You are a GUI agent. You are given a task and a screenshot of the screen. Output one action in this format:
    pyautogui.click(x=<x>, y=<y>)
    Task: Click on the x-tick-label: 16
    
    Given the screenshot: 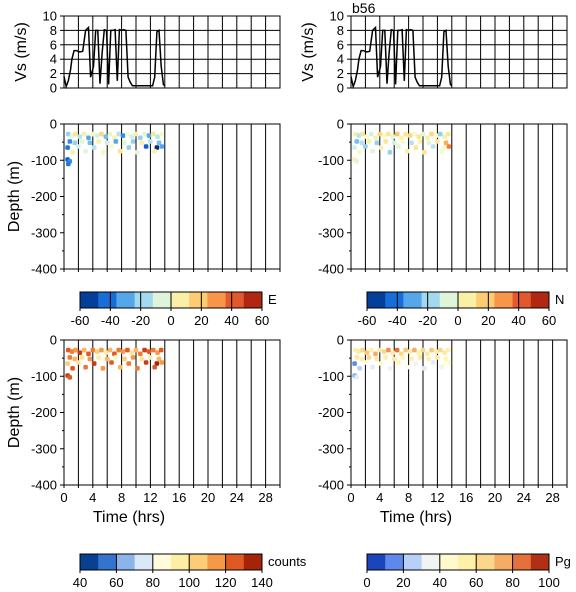 What is the action you would take?
    pyautogui.click(x=179, y=497)
    